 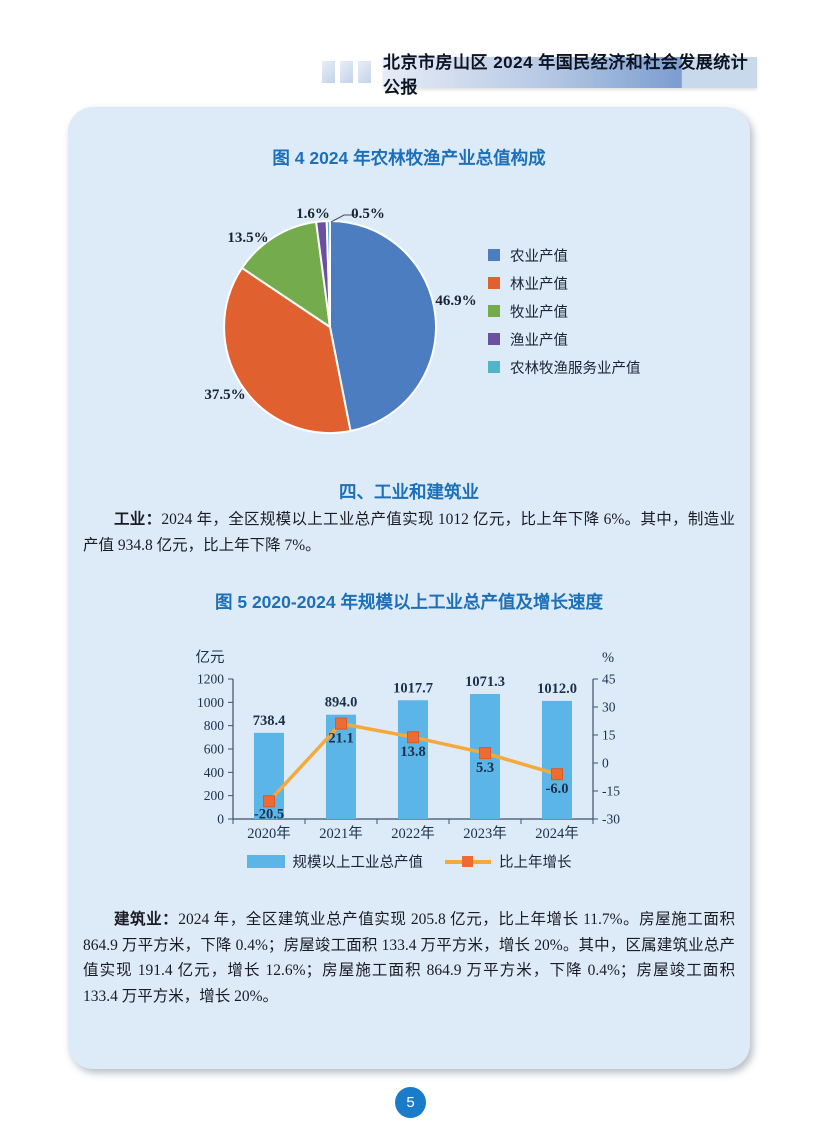 What do you see at coordinates (494, 255) in the screenshot?
I see `legend-swatch-agriculture` at bounding box center [494, 255].